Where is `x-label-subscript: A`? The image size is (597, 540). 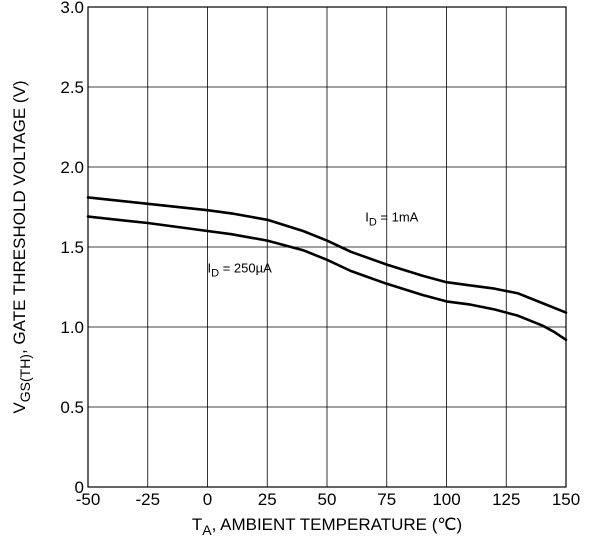
x-label-subscript: A is located at coordinates (207, 530).